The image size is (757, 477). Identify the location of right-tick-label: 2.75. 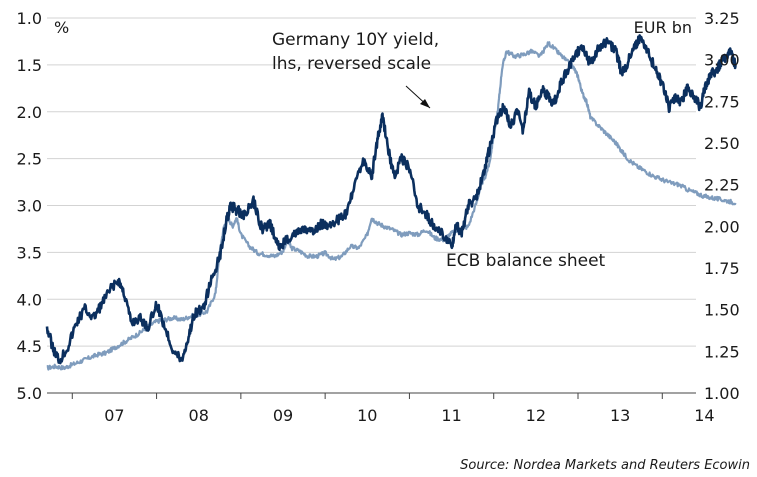
(722, 101).